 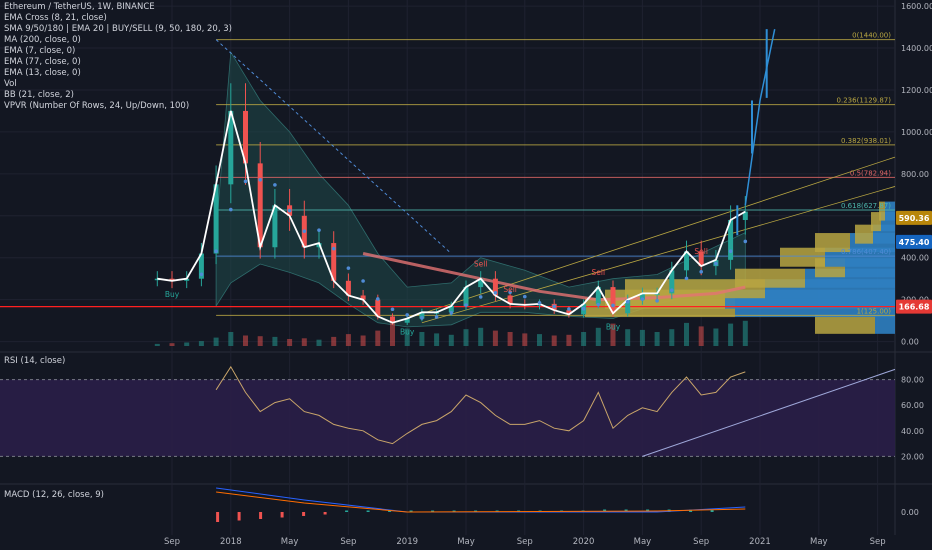 I want to click on fib-level-label: 0.236(1129.87), so click(x=864, y=101).